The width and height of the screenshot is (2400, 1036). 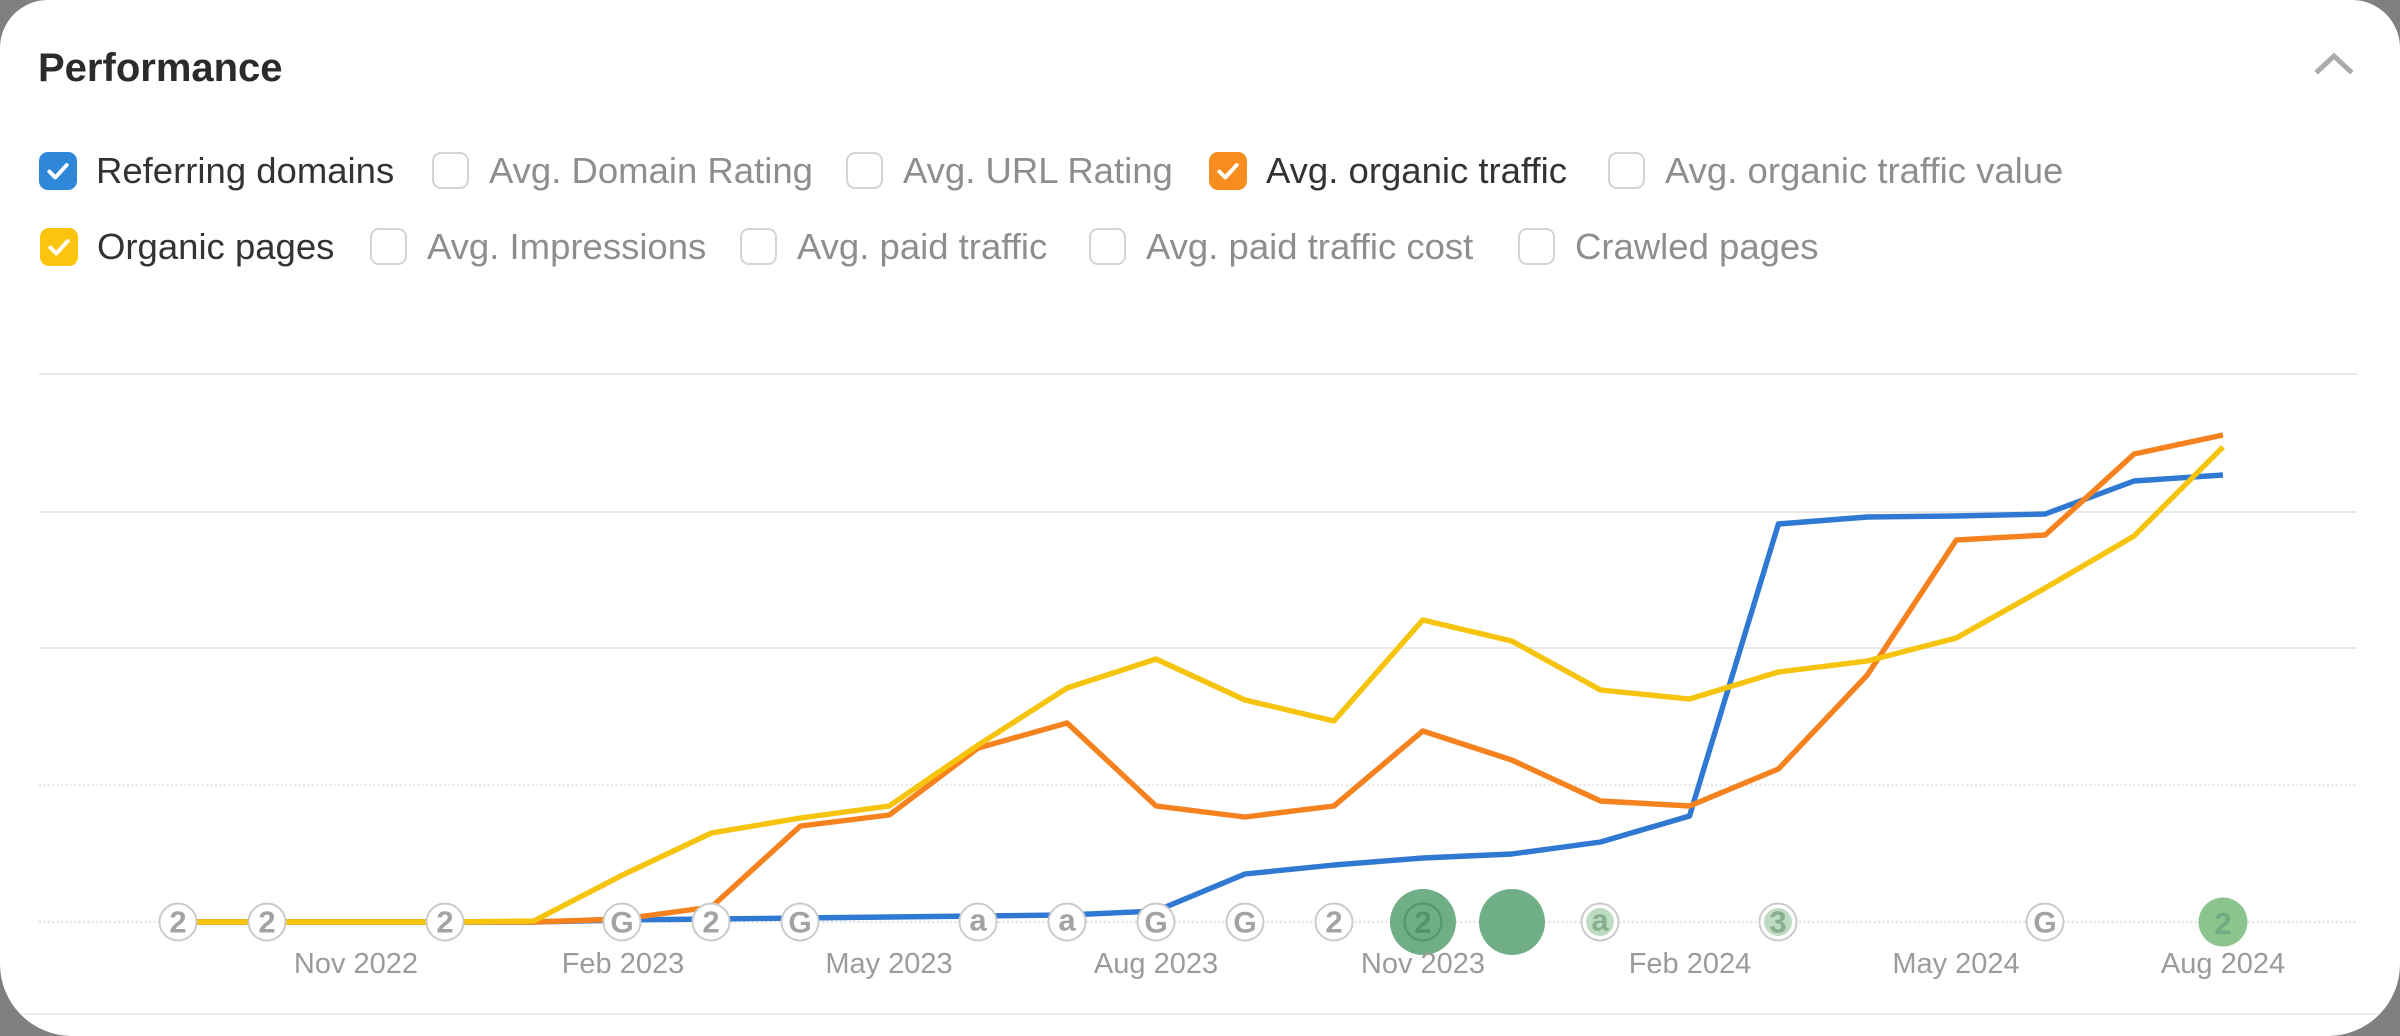 What do you see at coordinates (2223, 964) in the screenshot?
I see `svg-text: Aug 2024` at bounding box center [2223, 964].